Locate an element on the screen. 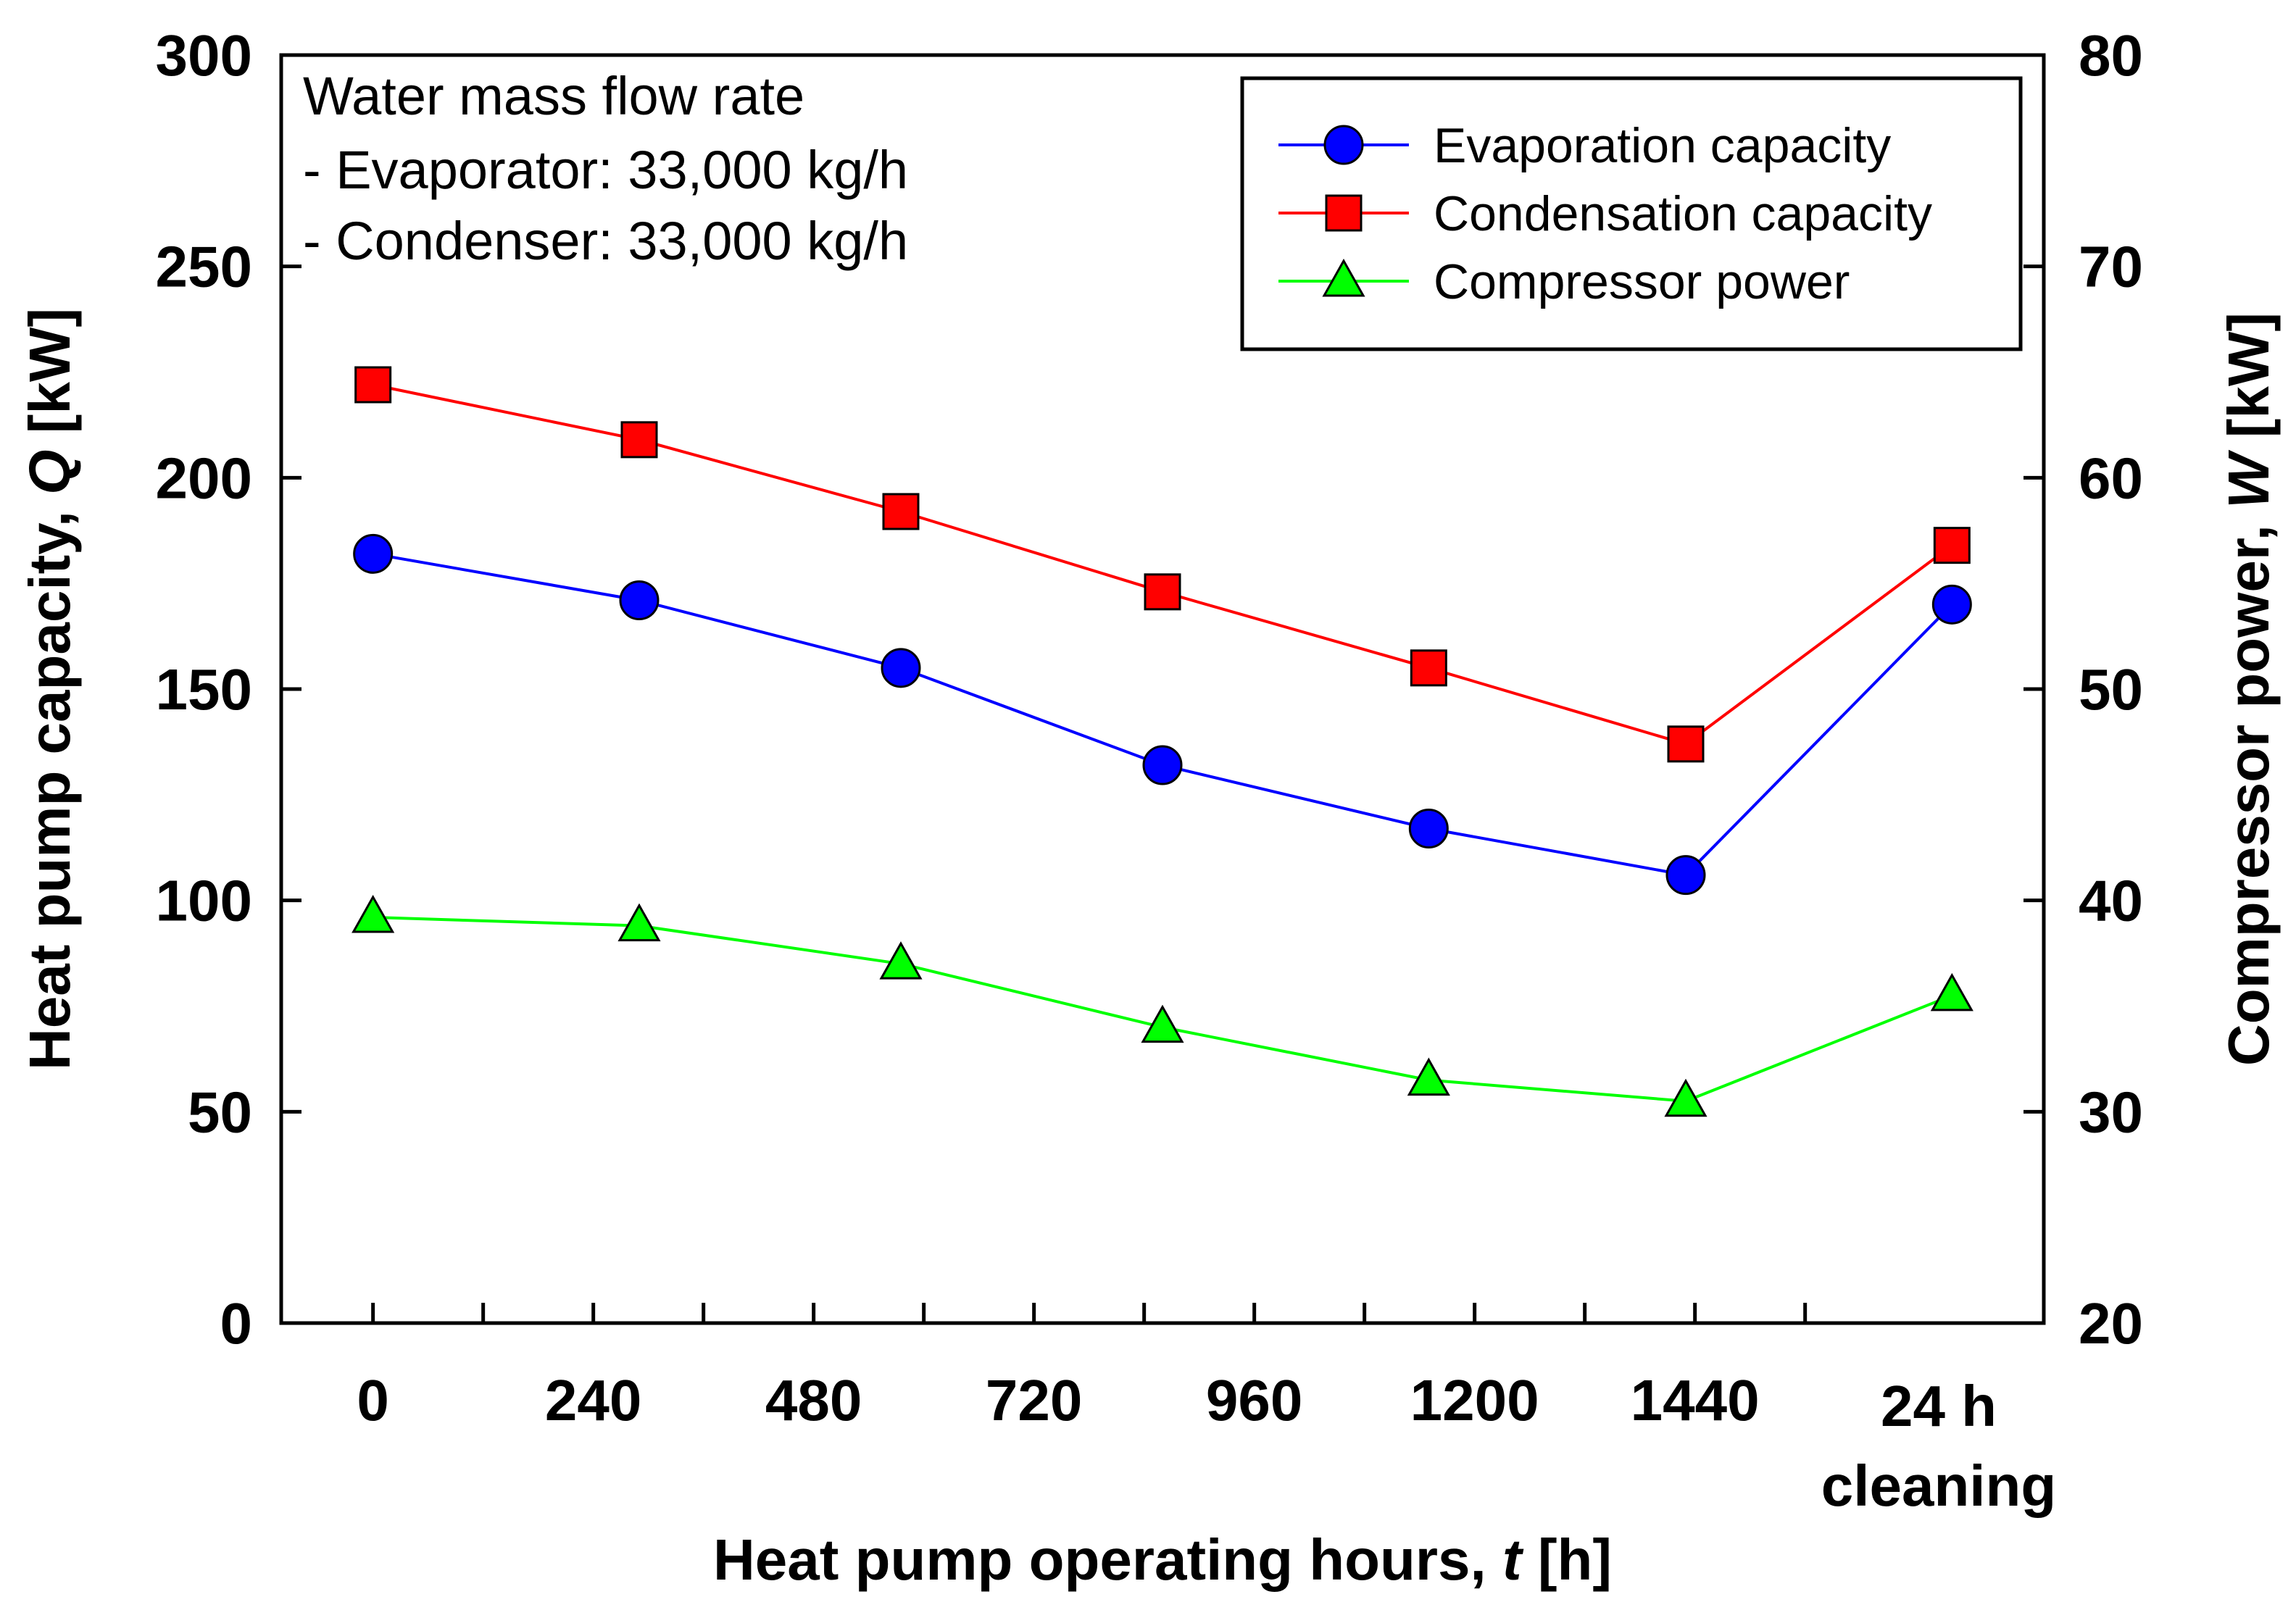  y-axis-title-unit: [kW] is located at coordinates (49, 370).